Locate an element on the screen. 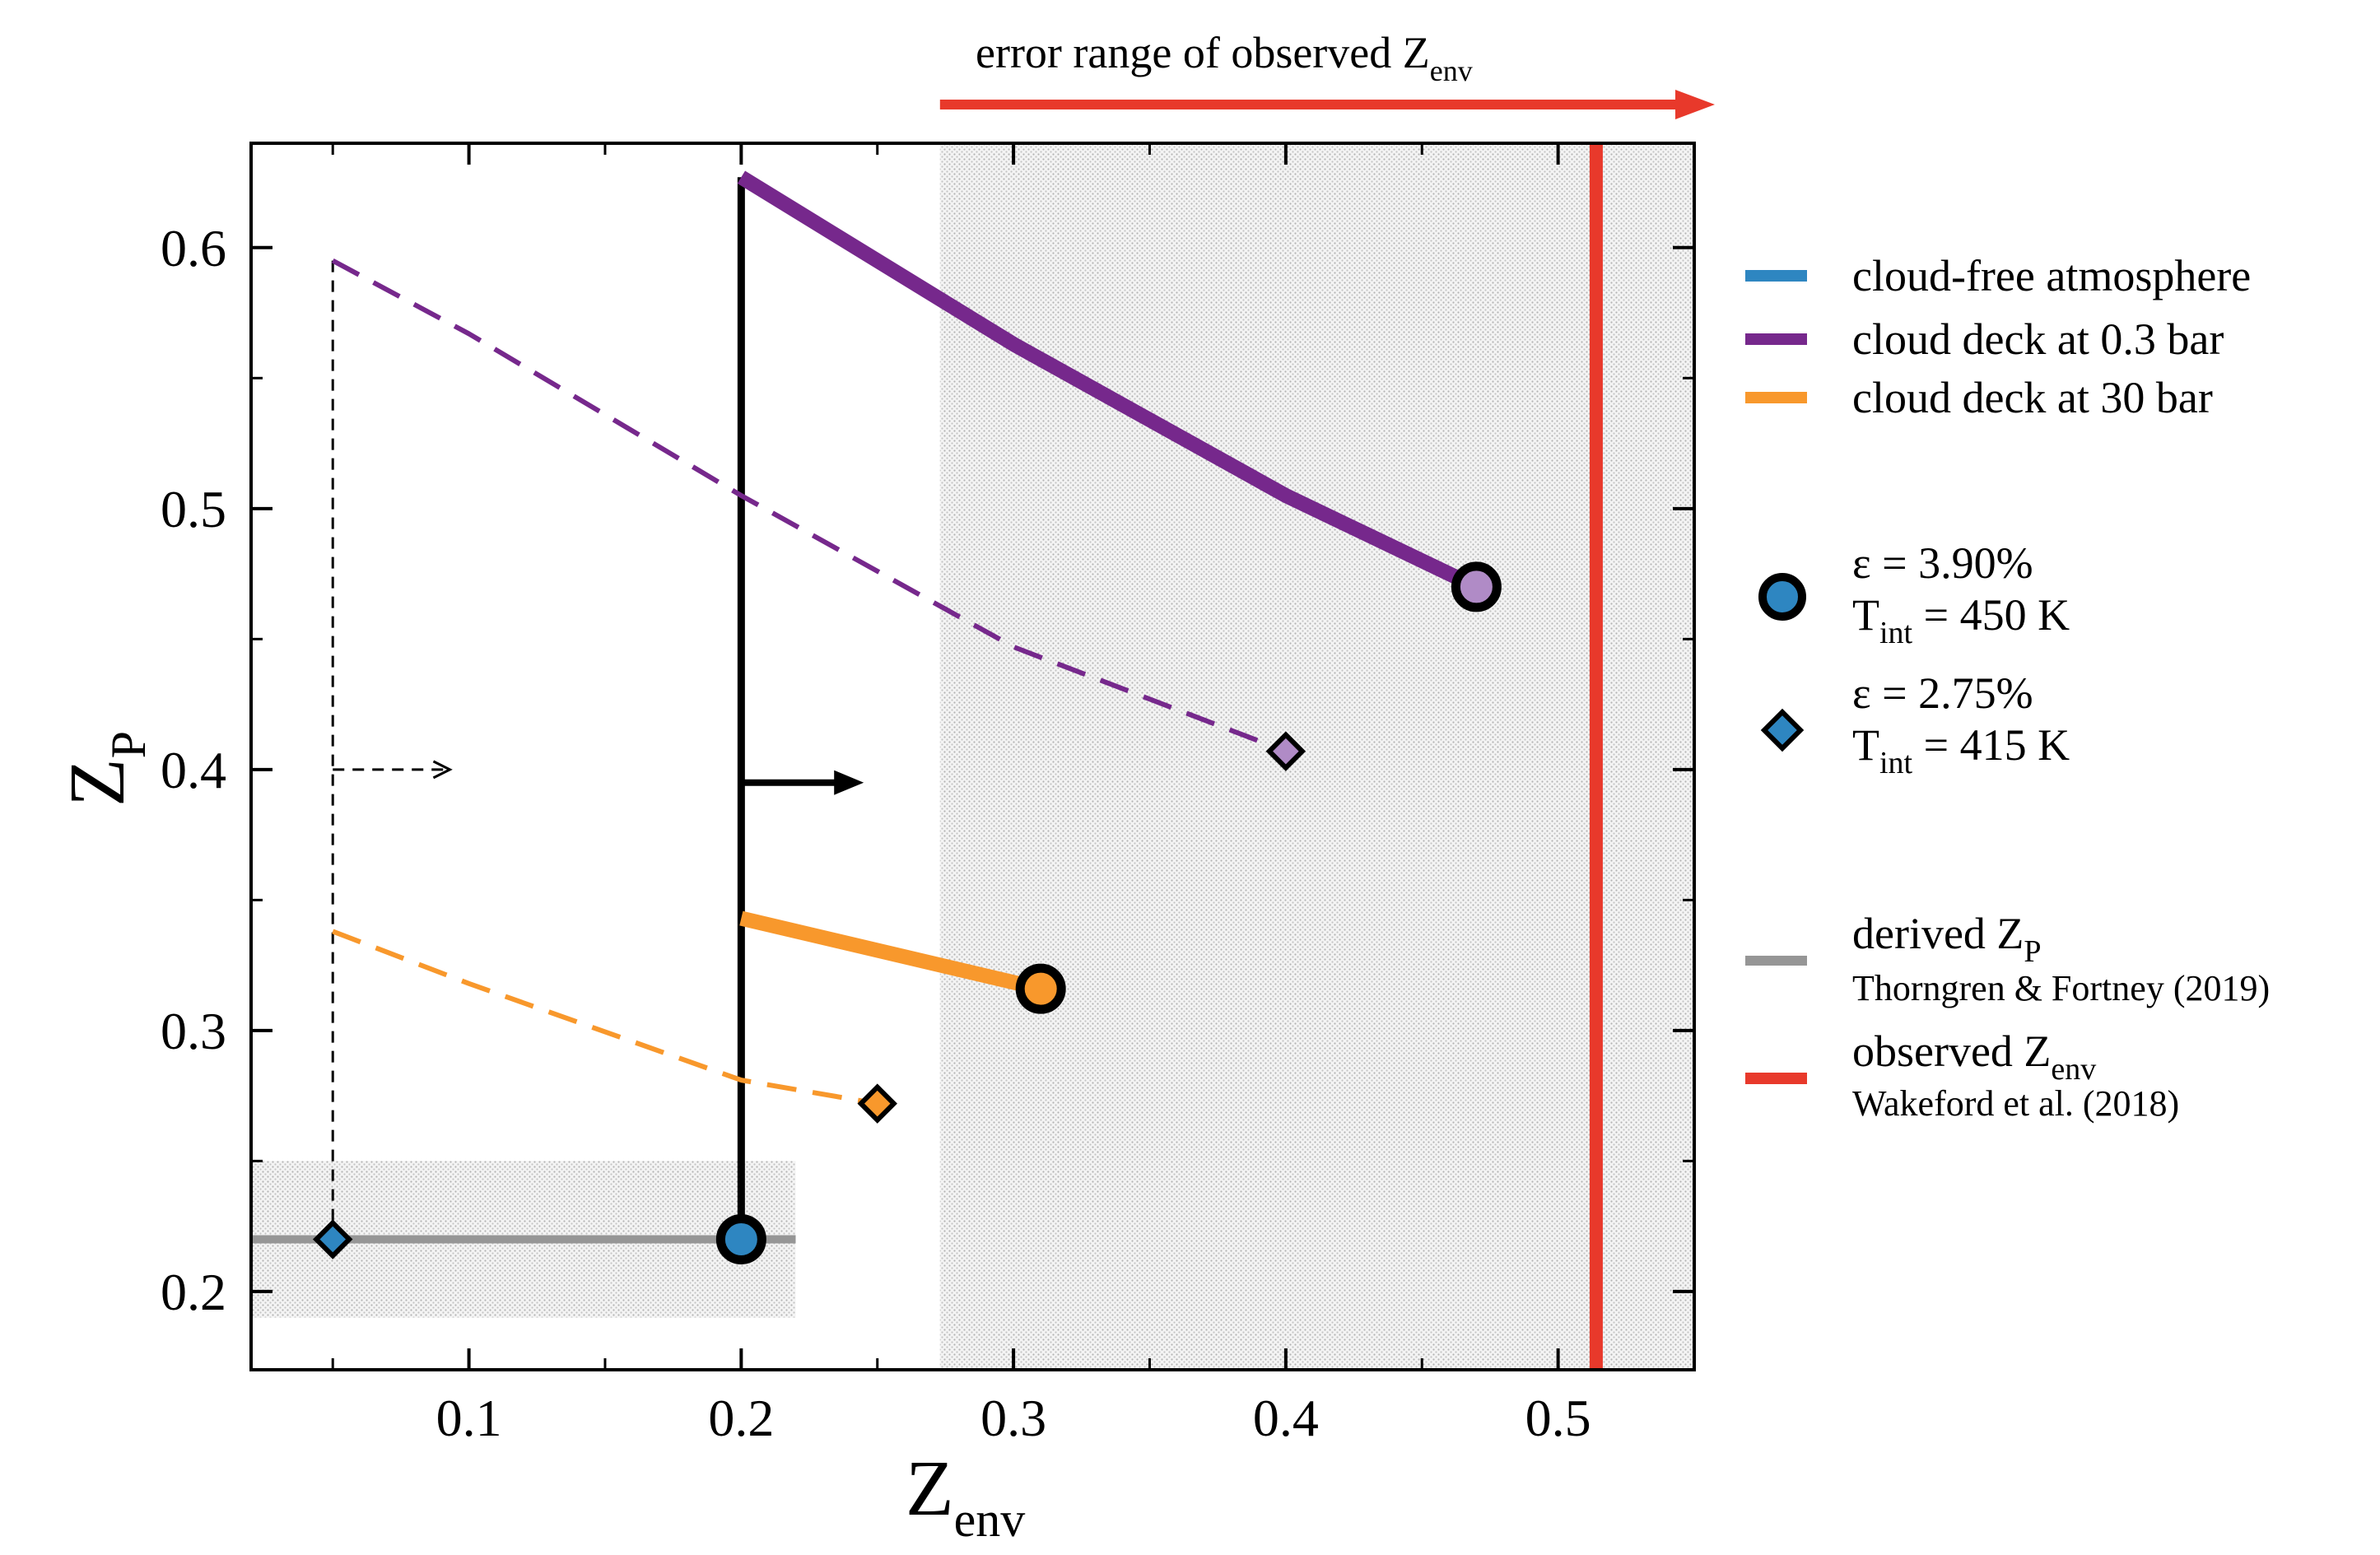  x-tick-label-0: 0.1 is located at coordinates (469, 1418).